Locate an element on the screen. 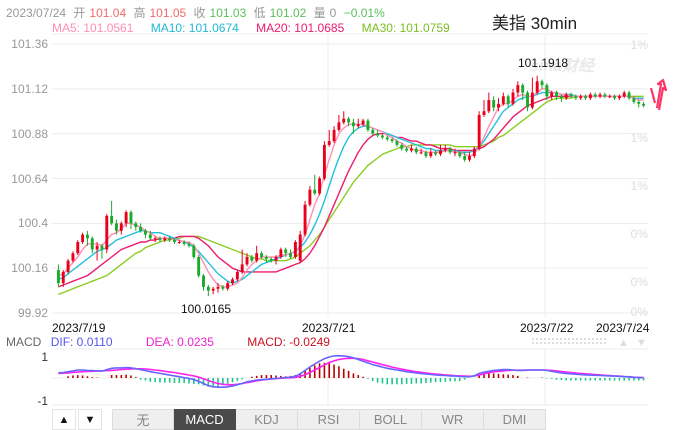  scroll-down-button: ▼ is located at coordinates (90, 419).